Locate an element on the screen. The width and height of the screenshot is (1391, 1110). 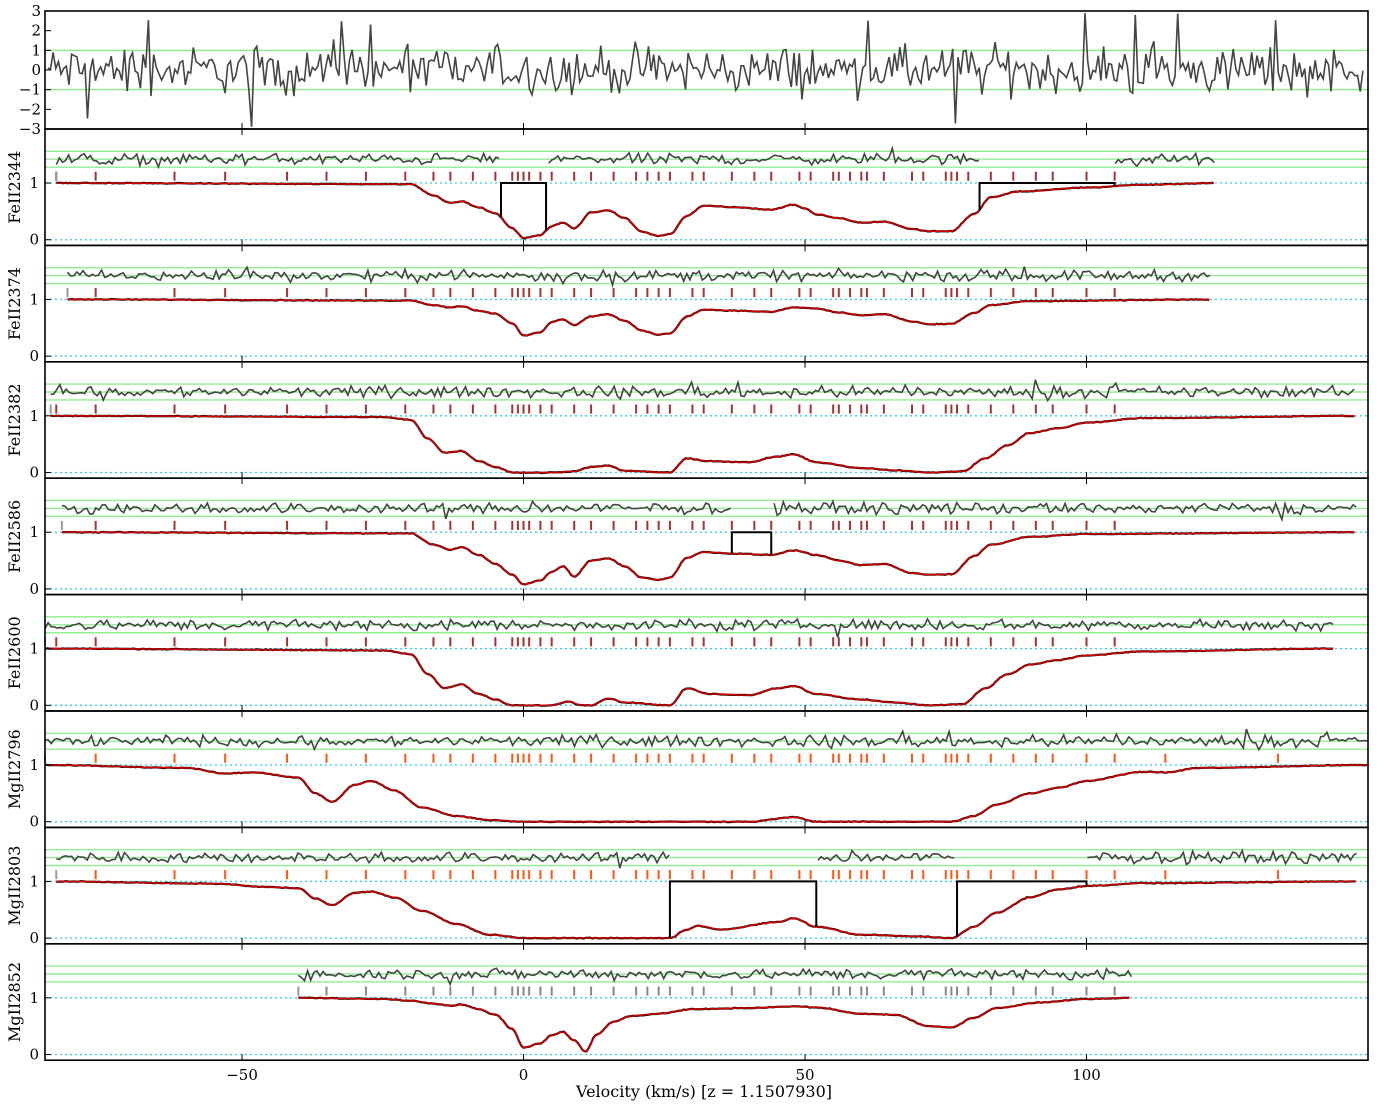
panel-ion-label: MgII2803 is located at coordinates (14, 886).